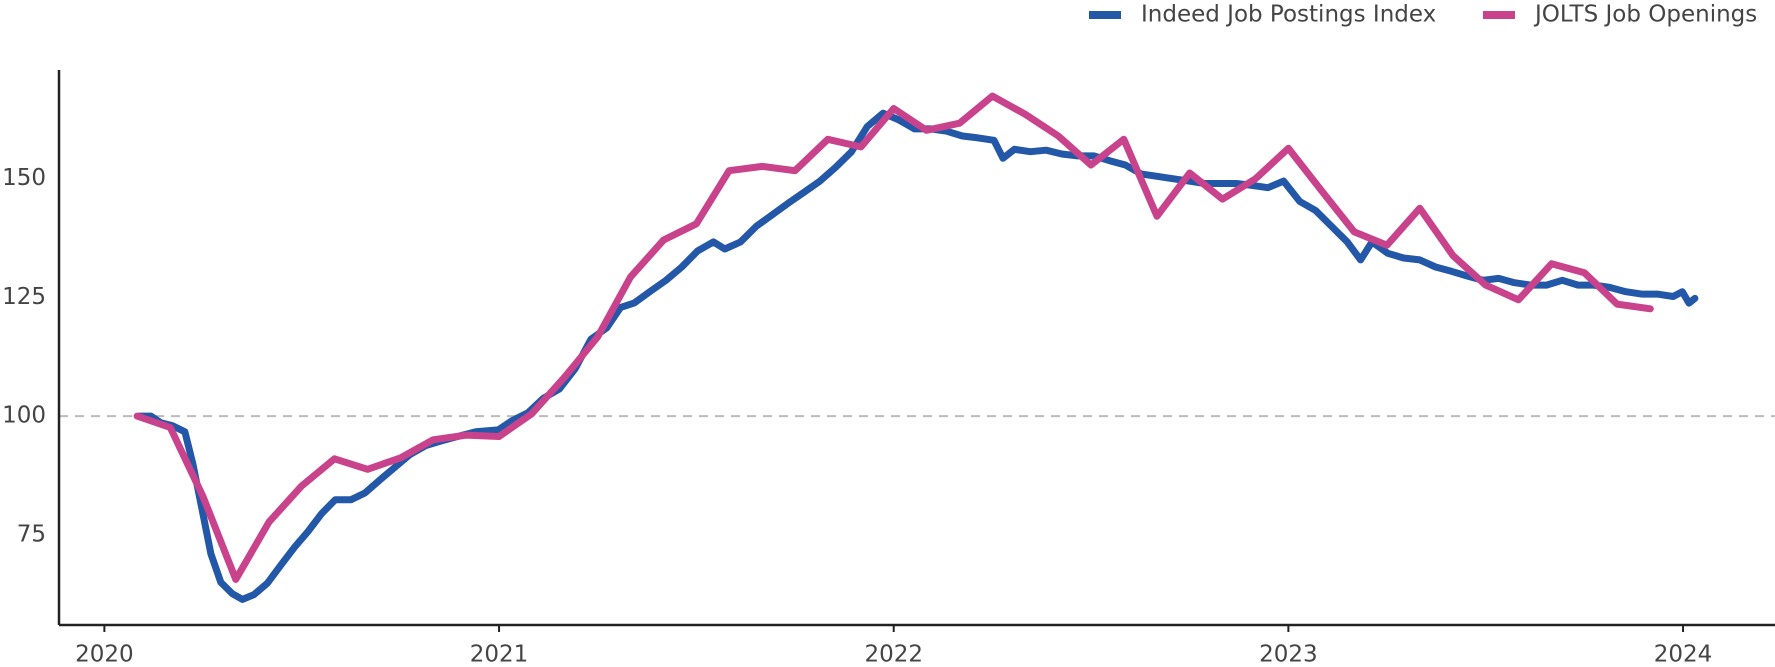 This screenshot has width=1775, height=667. What do you see at coordinates (1288, 654) in the screenshot?
I see `x-tick-label: 2023` at bounding box center [1288, 654].